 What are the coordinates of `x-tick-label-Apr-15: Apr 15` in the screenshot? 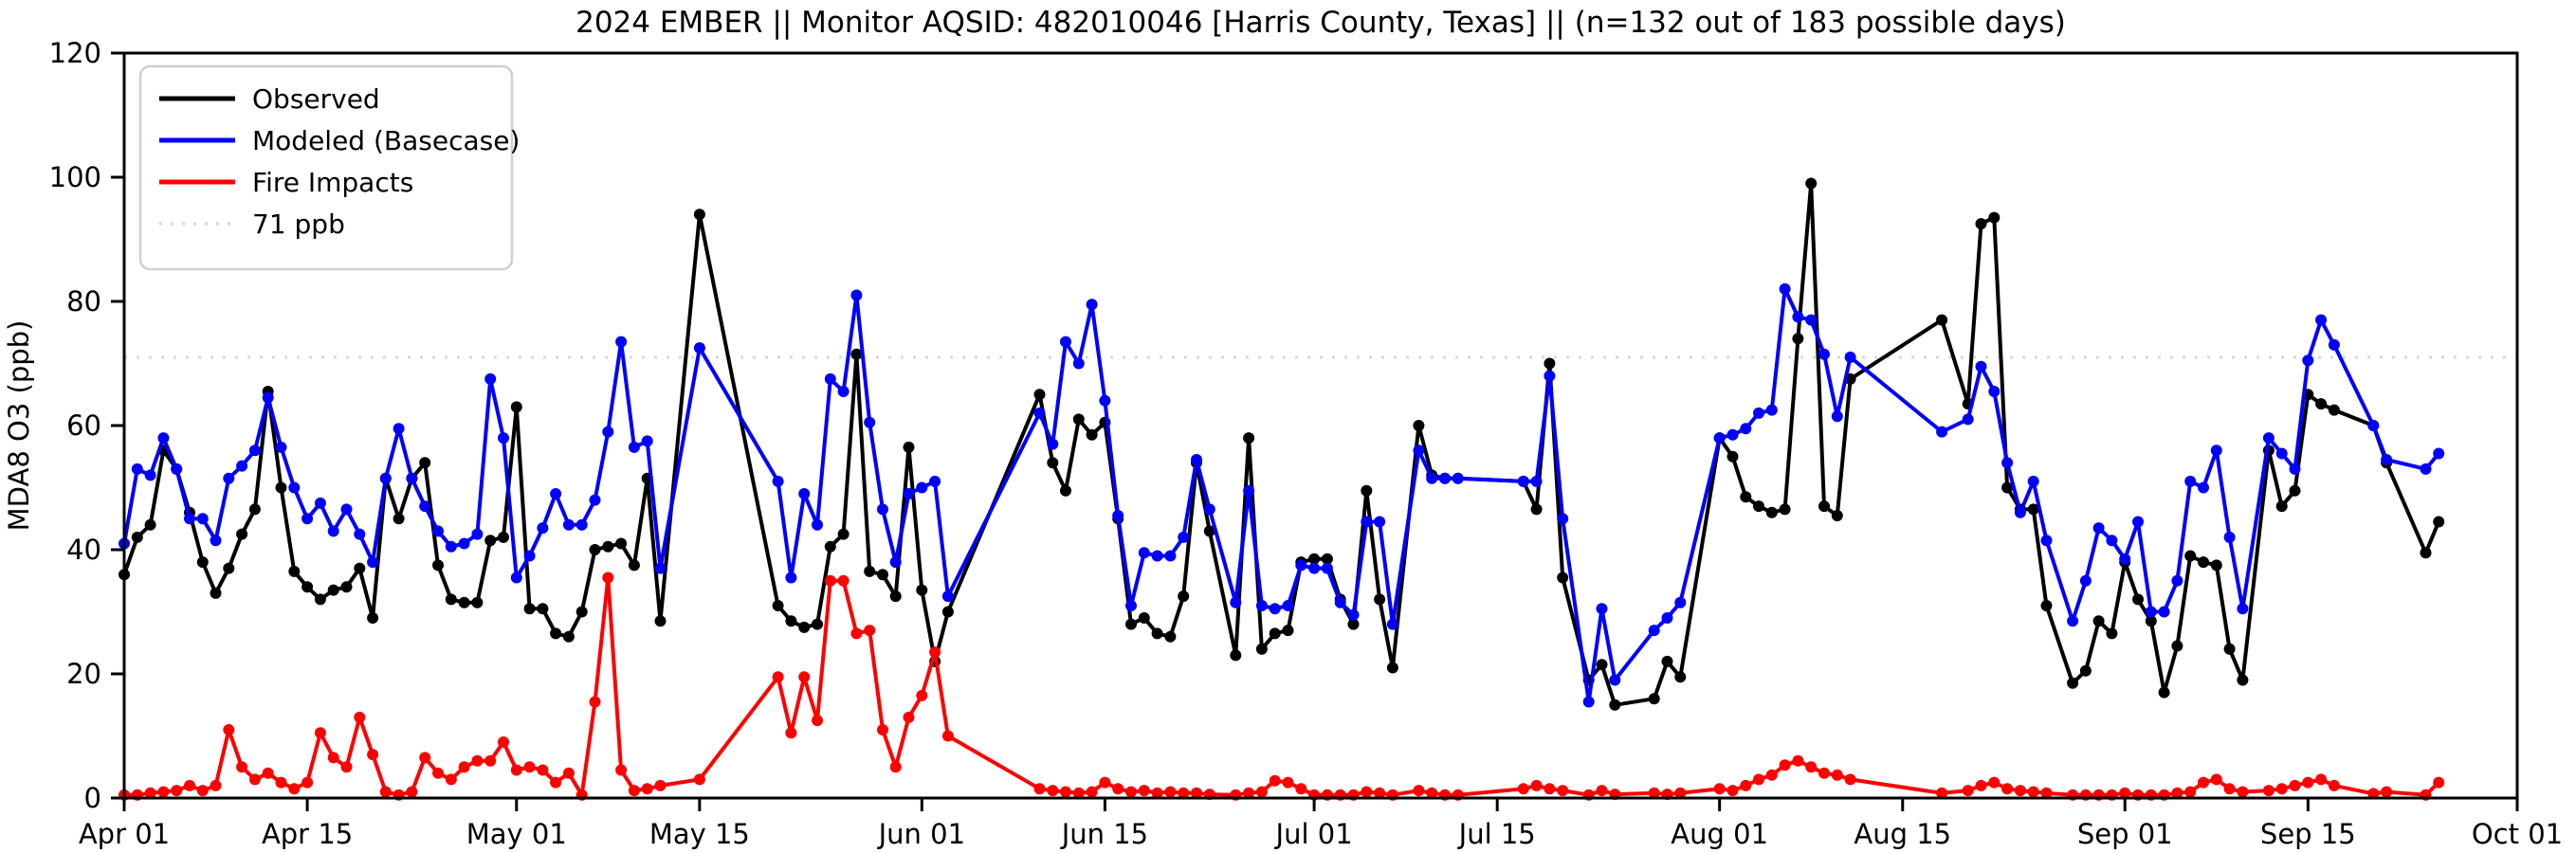 It's located at (307, 834).